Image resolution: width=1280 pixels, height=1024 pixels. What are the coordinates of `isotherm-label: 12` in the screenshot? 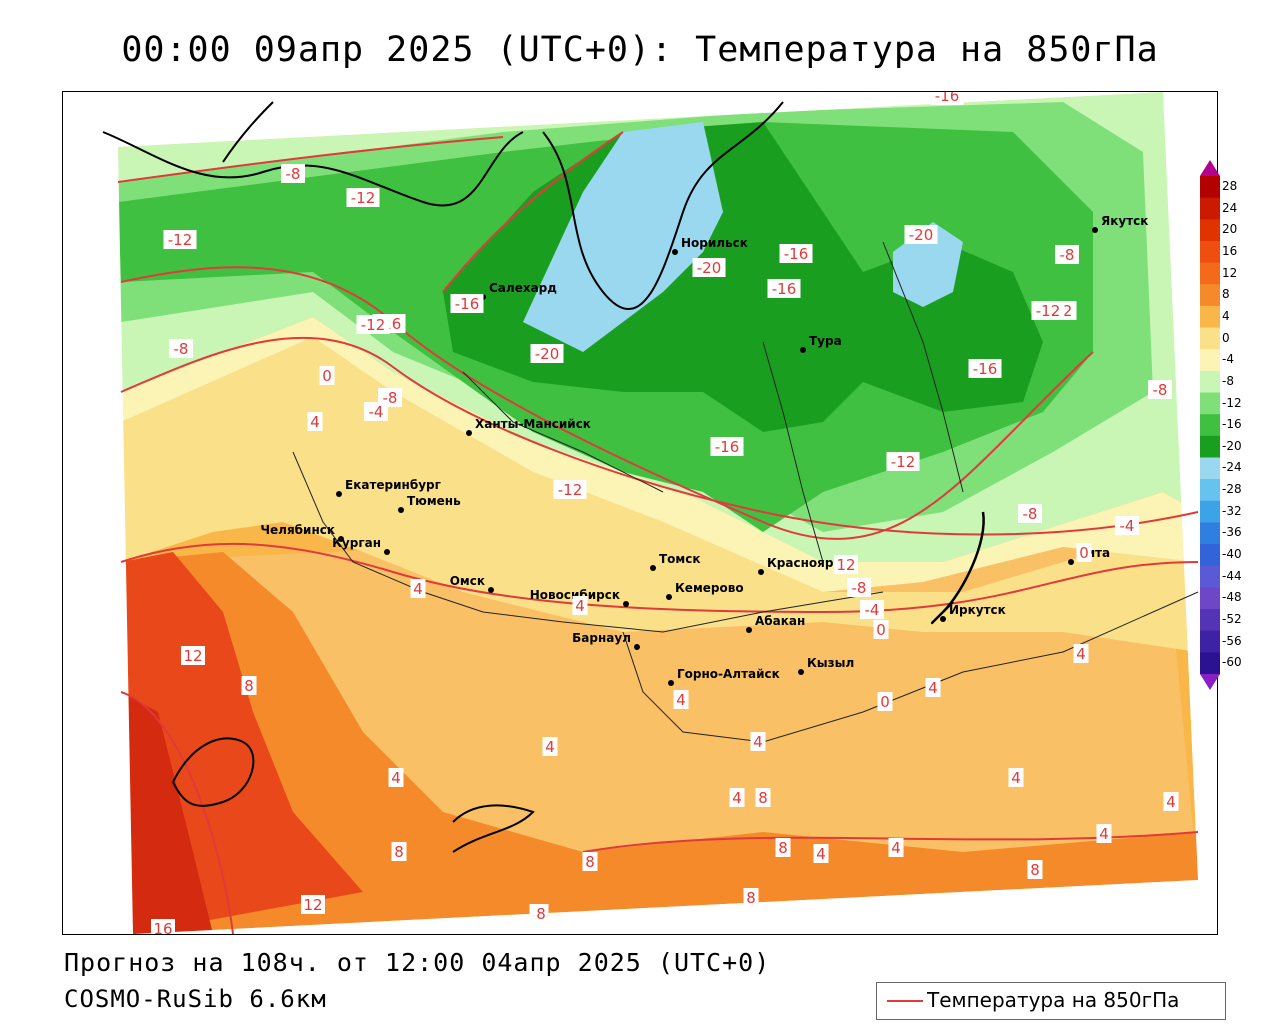 It's located at (313, 904).